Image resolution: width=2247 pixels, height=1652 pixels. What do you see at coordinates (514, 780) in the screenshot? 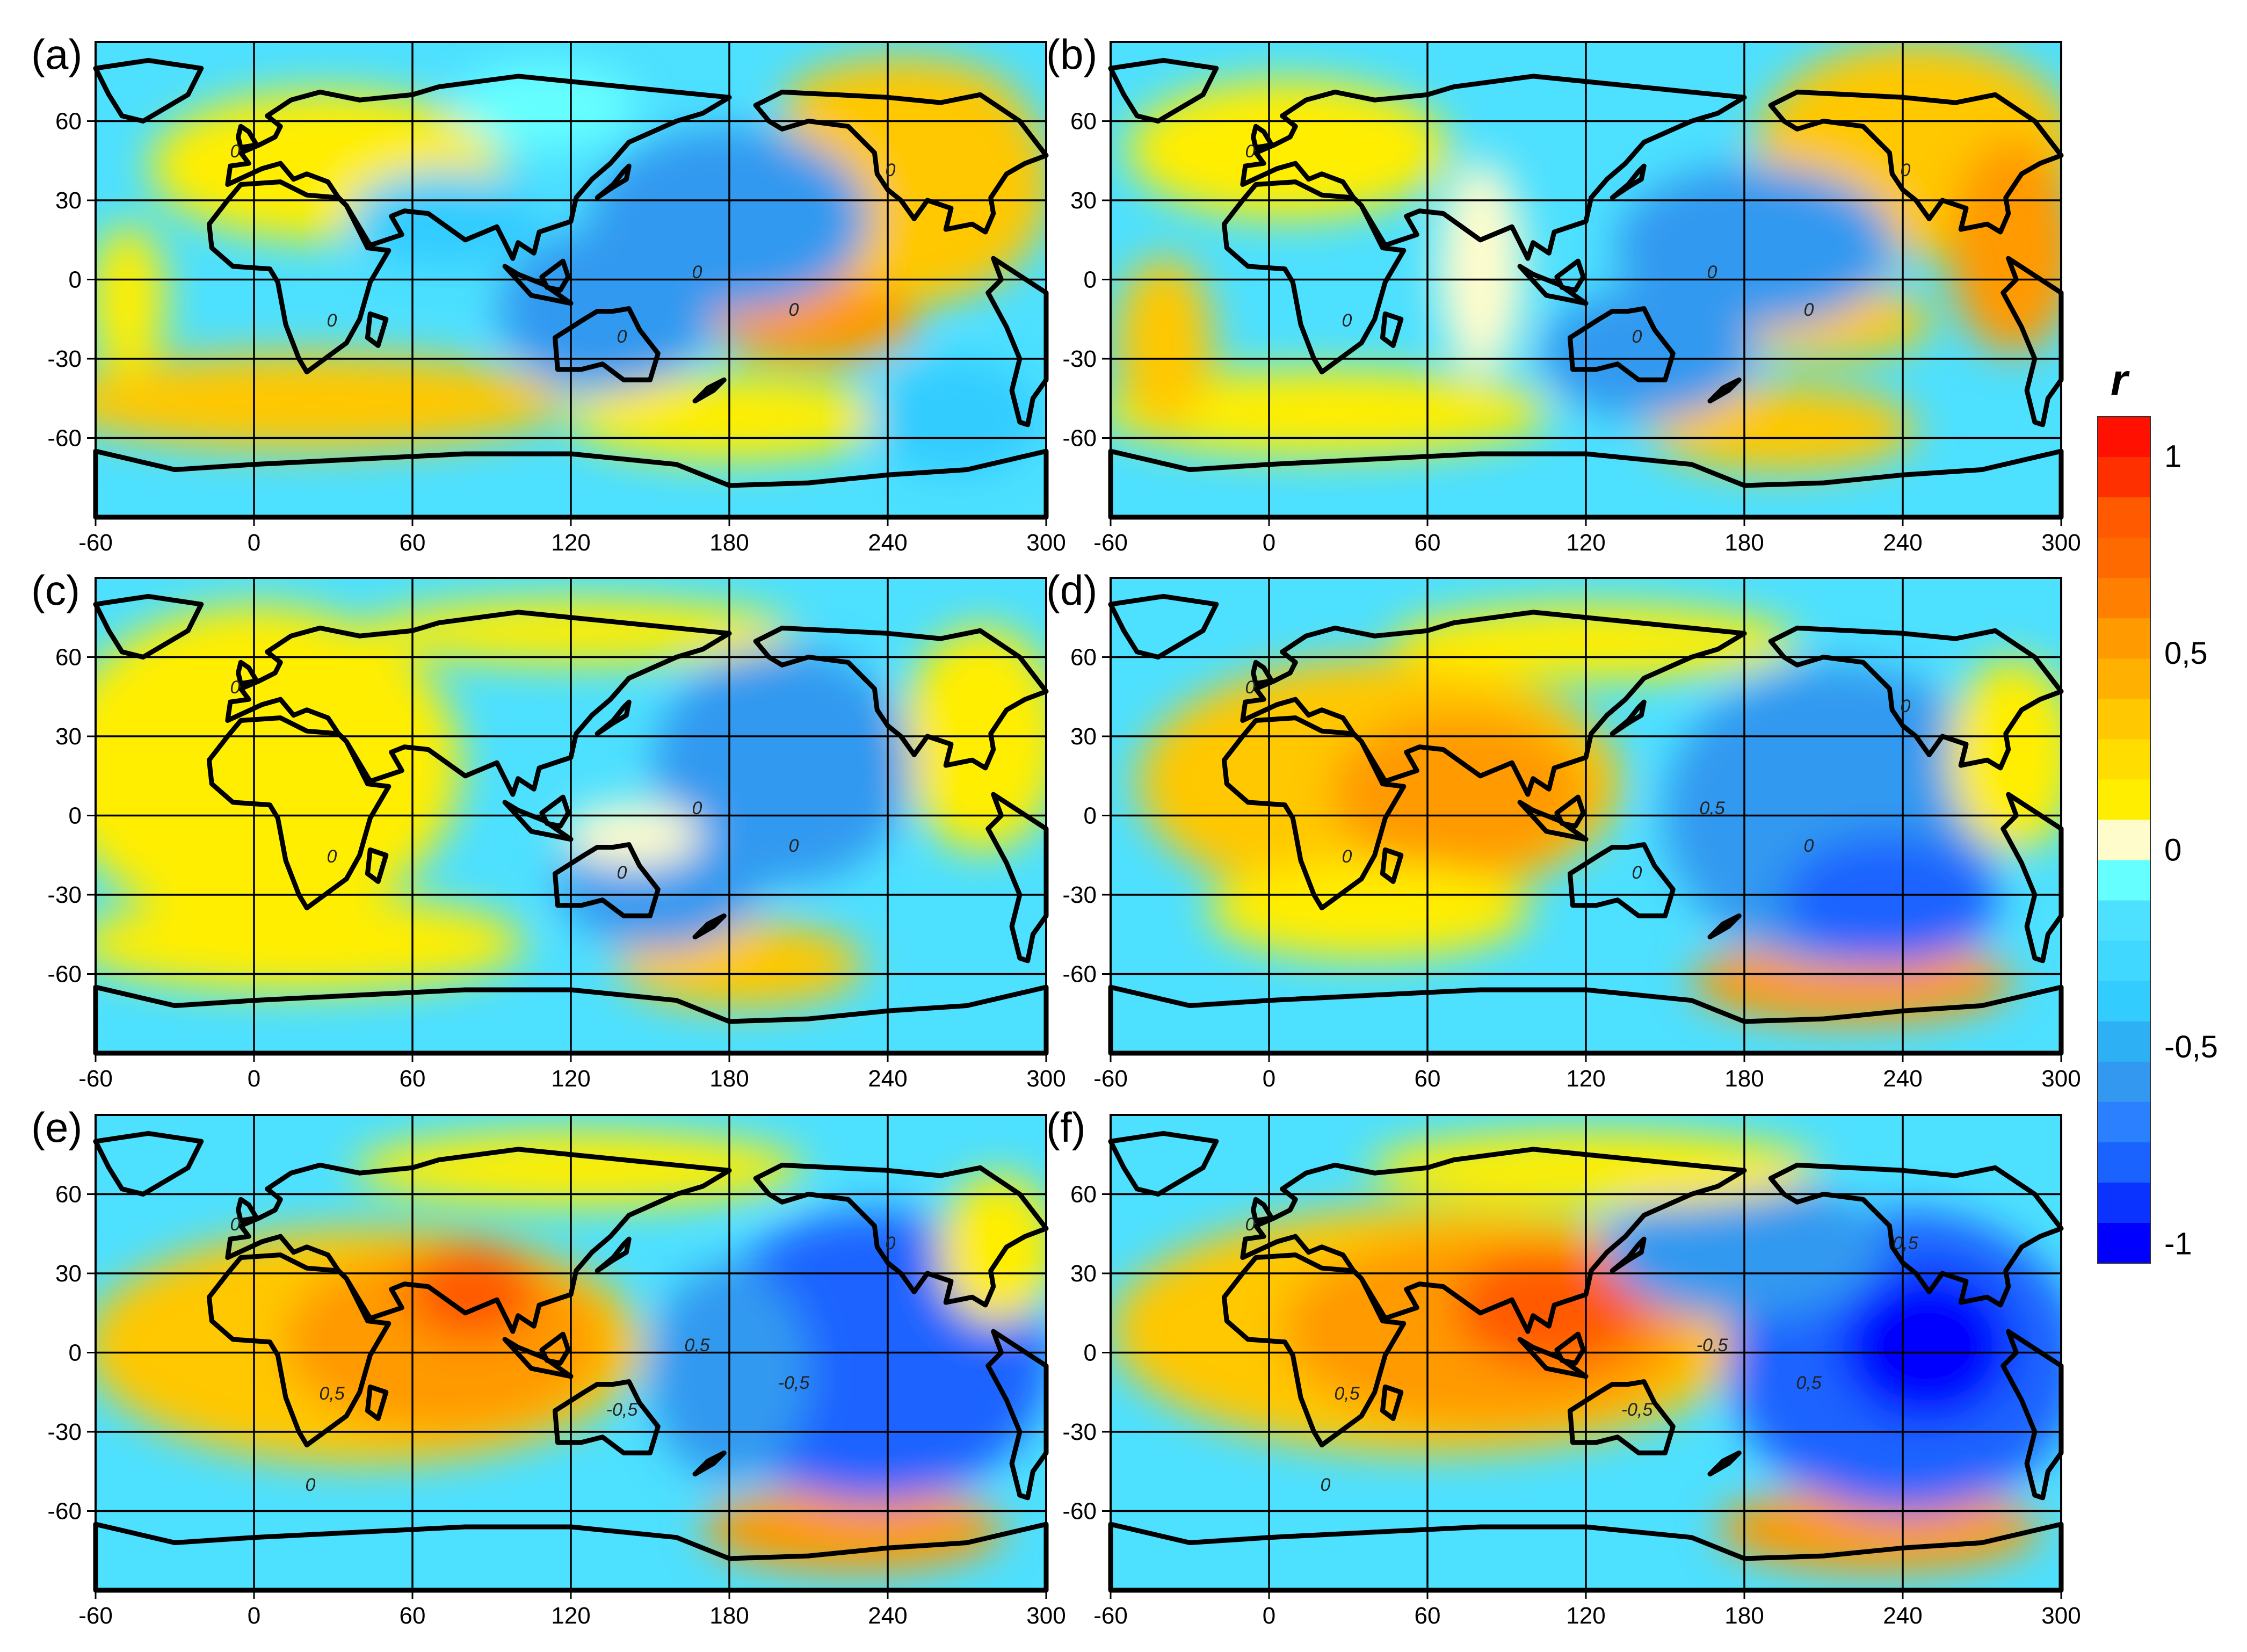
I see `contour-labels: 0 0 0 0 0` at bounding box center [514, 780].